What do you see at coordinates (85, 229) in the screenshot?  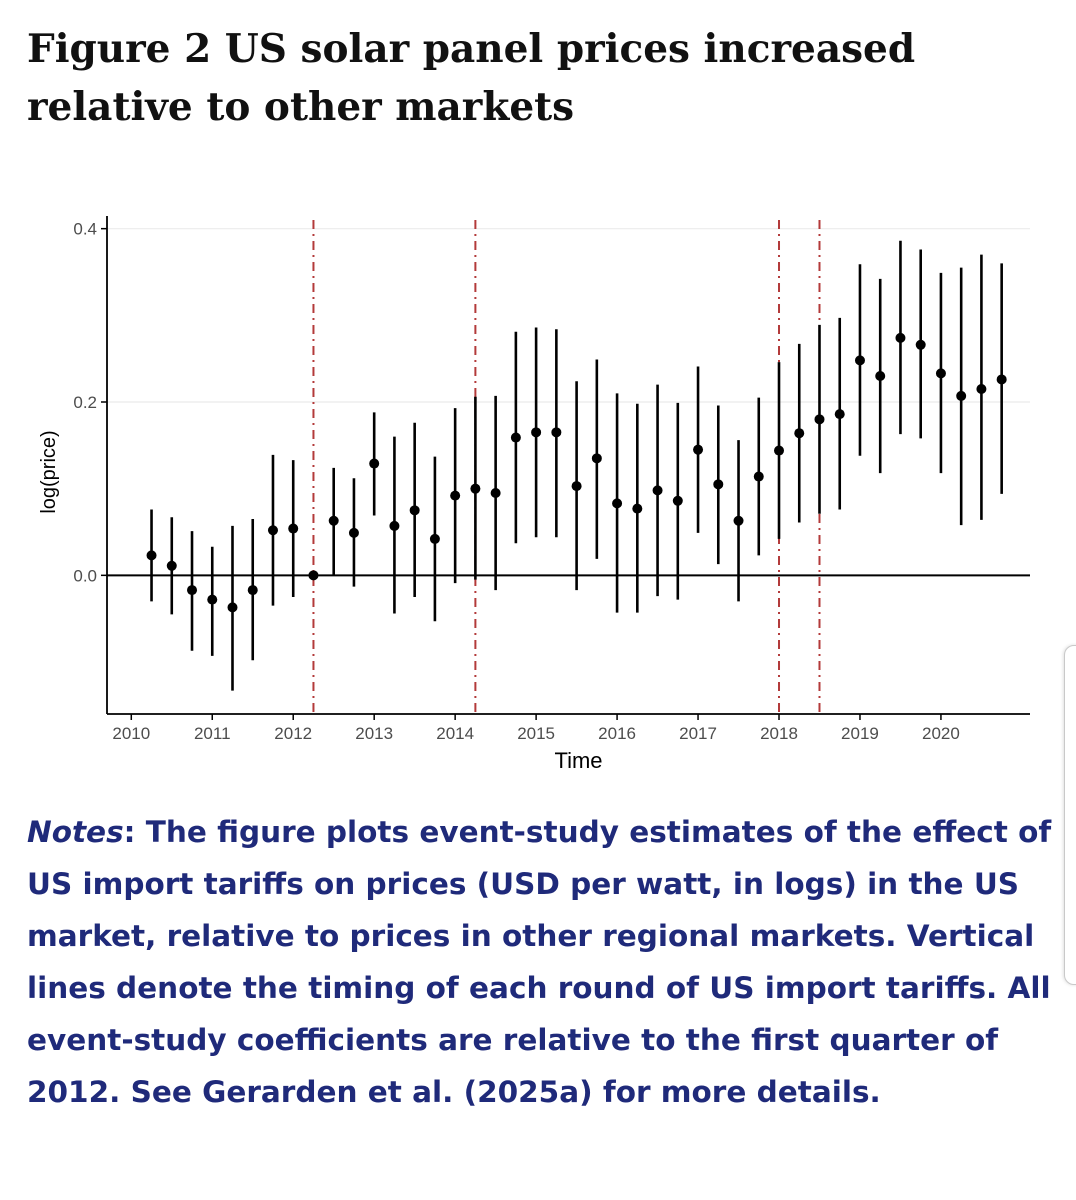 I see `y-tick-label: 0.4` at bounding box center [85, 229].